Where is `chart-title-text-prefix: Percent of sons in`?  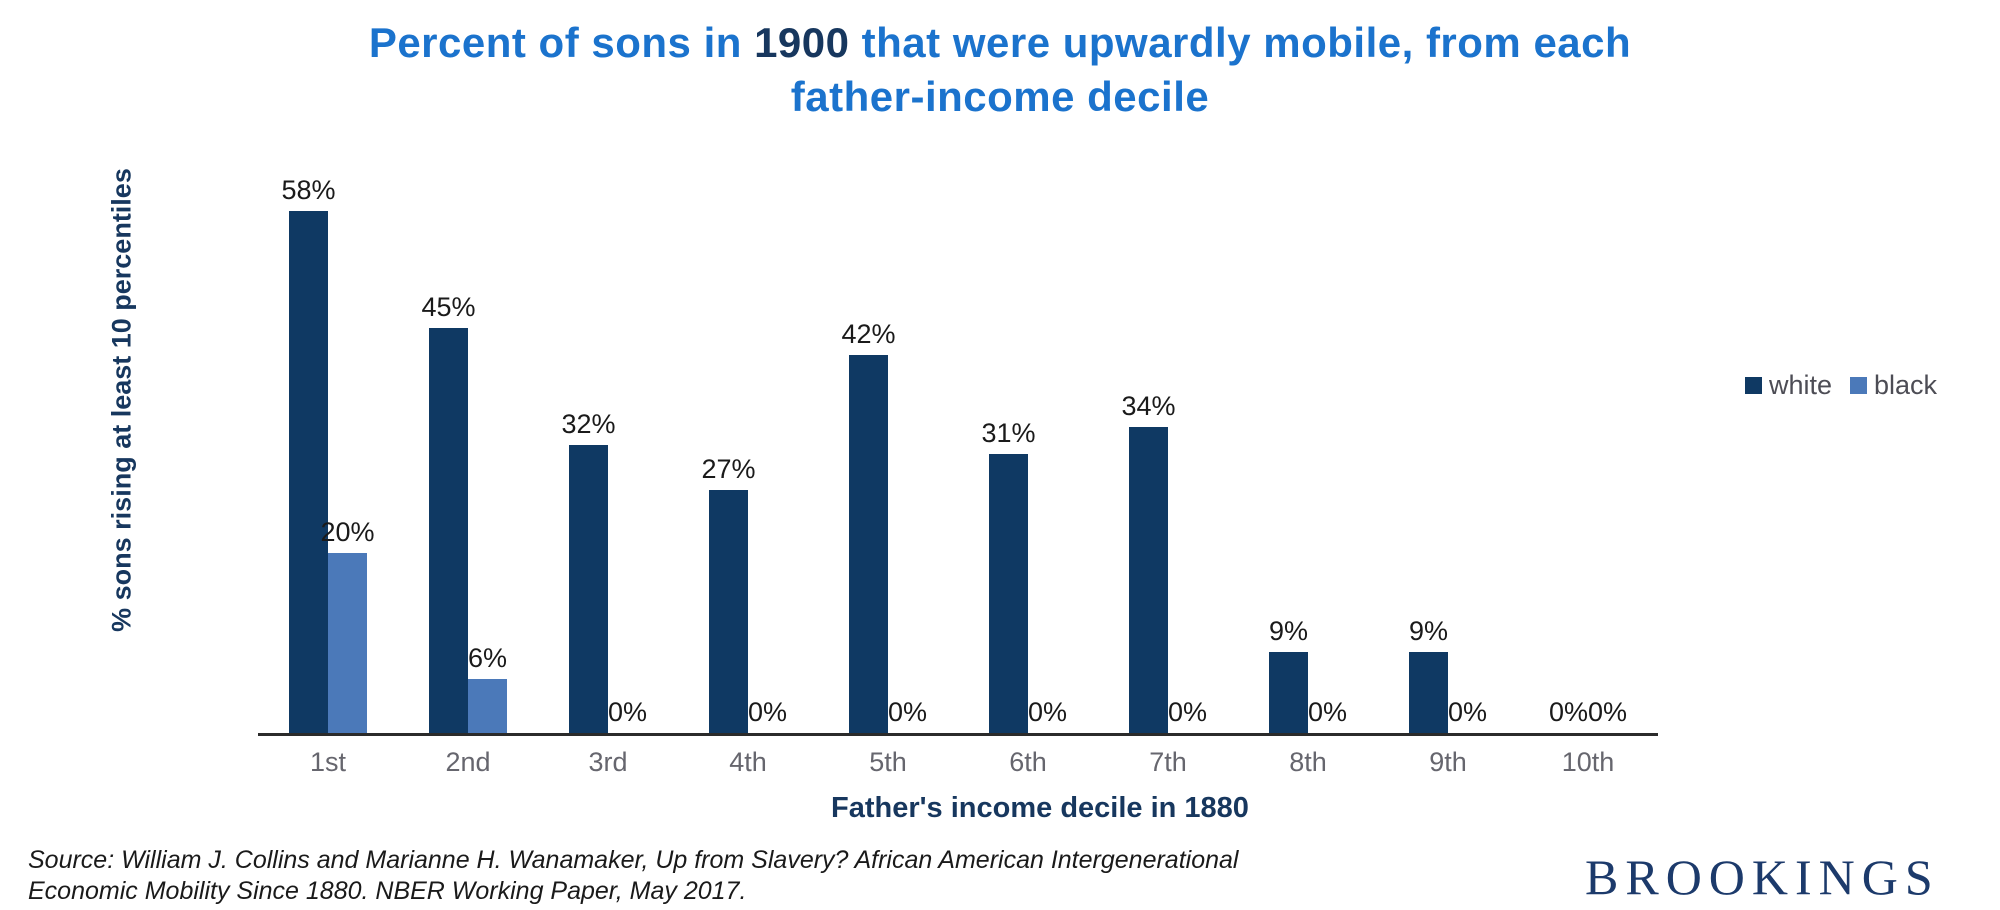
chart-title-text-prefix: Percent of sons in is located at coordinates (561, 42).